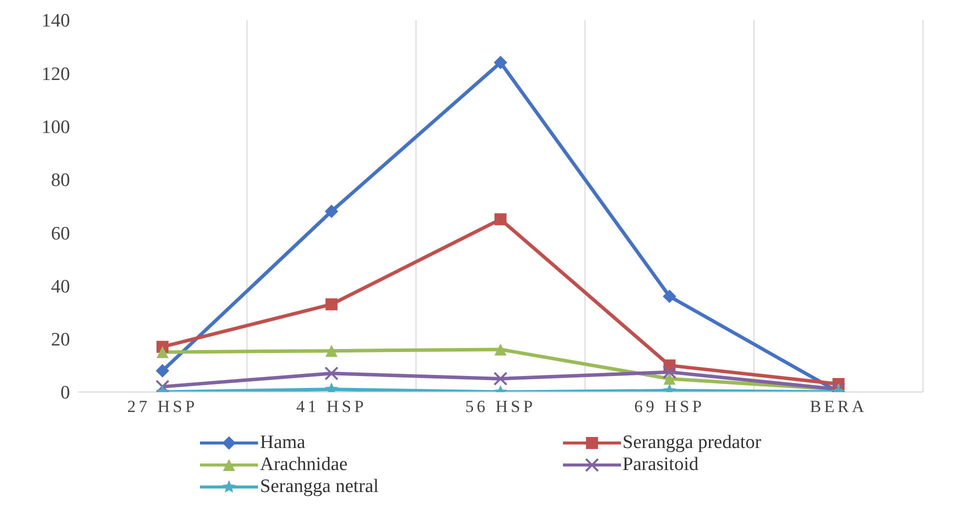 Image resolution: width=955 pixels, height=508 pixels. I want to click on legend-label: Arachnidae, so click(304, 465).